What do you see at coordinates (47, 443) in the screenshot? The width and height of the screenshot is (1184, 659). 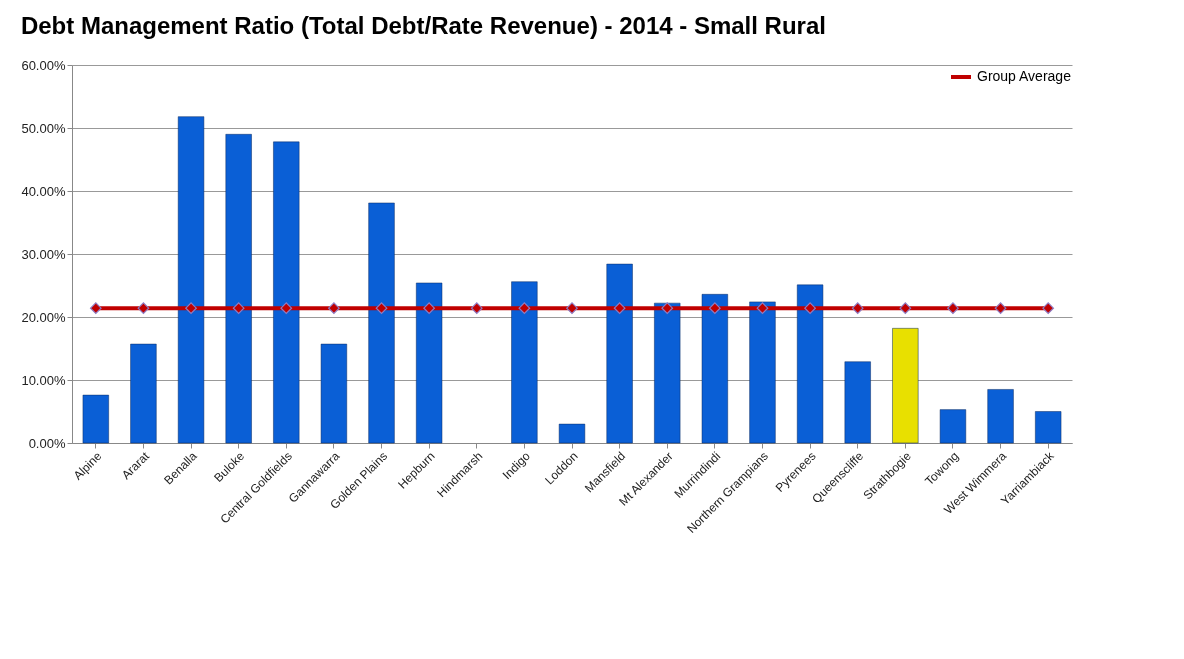 I see `y-tick-label: 0.00%` at bounding box center [47, 443].